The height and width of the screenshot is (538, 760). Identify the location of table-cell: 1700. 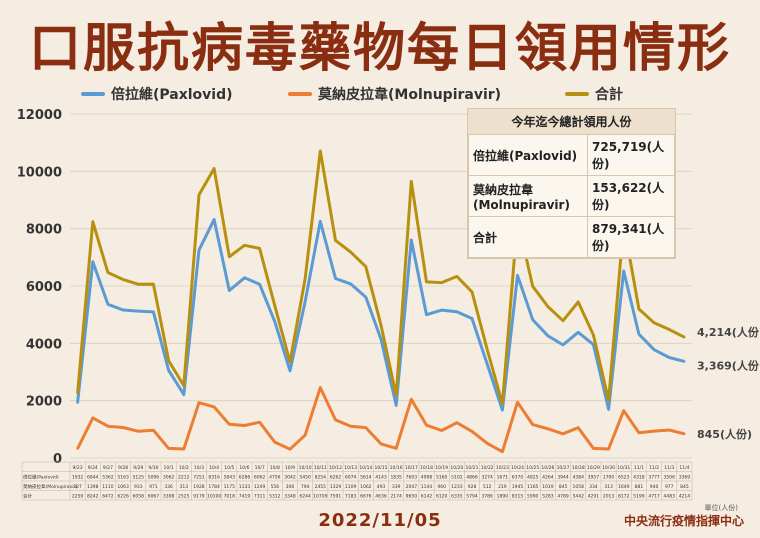
(609, 478).